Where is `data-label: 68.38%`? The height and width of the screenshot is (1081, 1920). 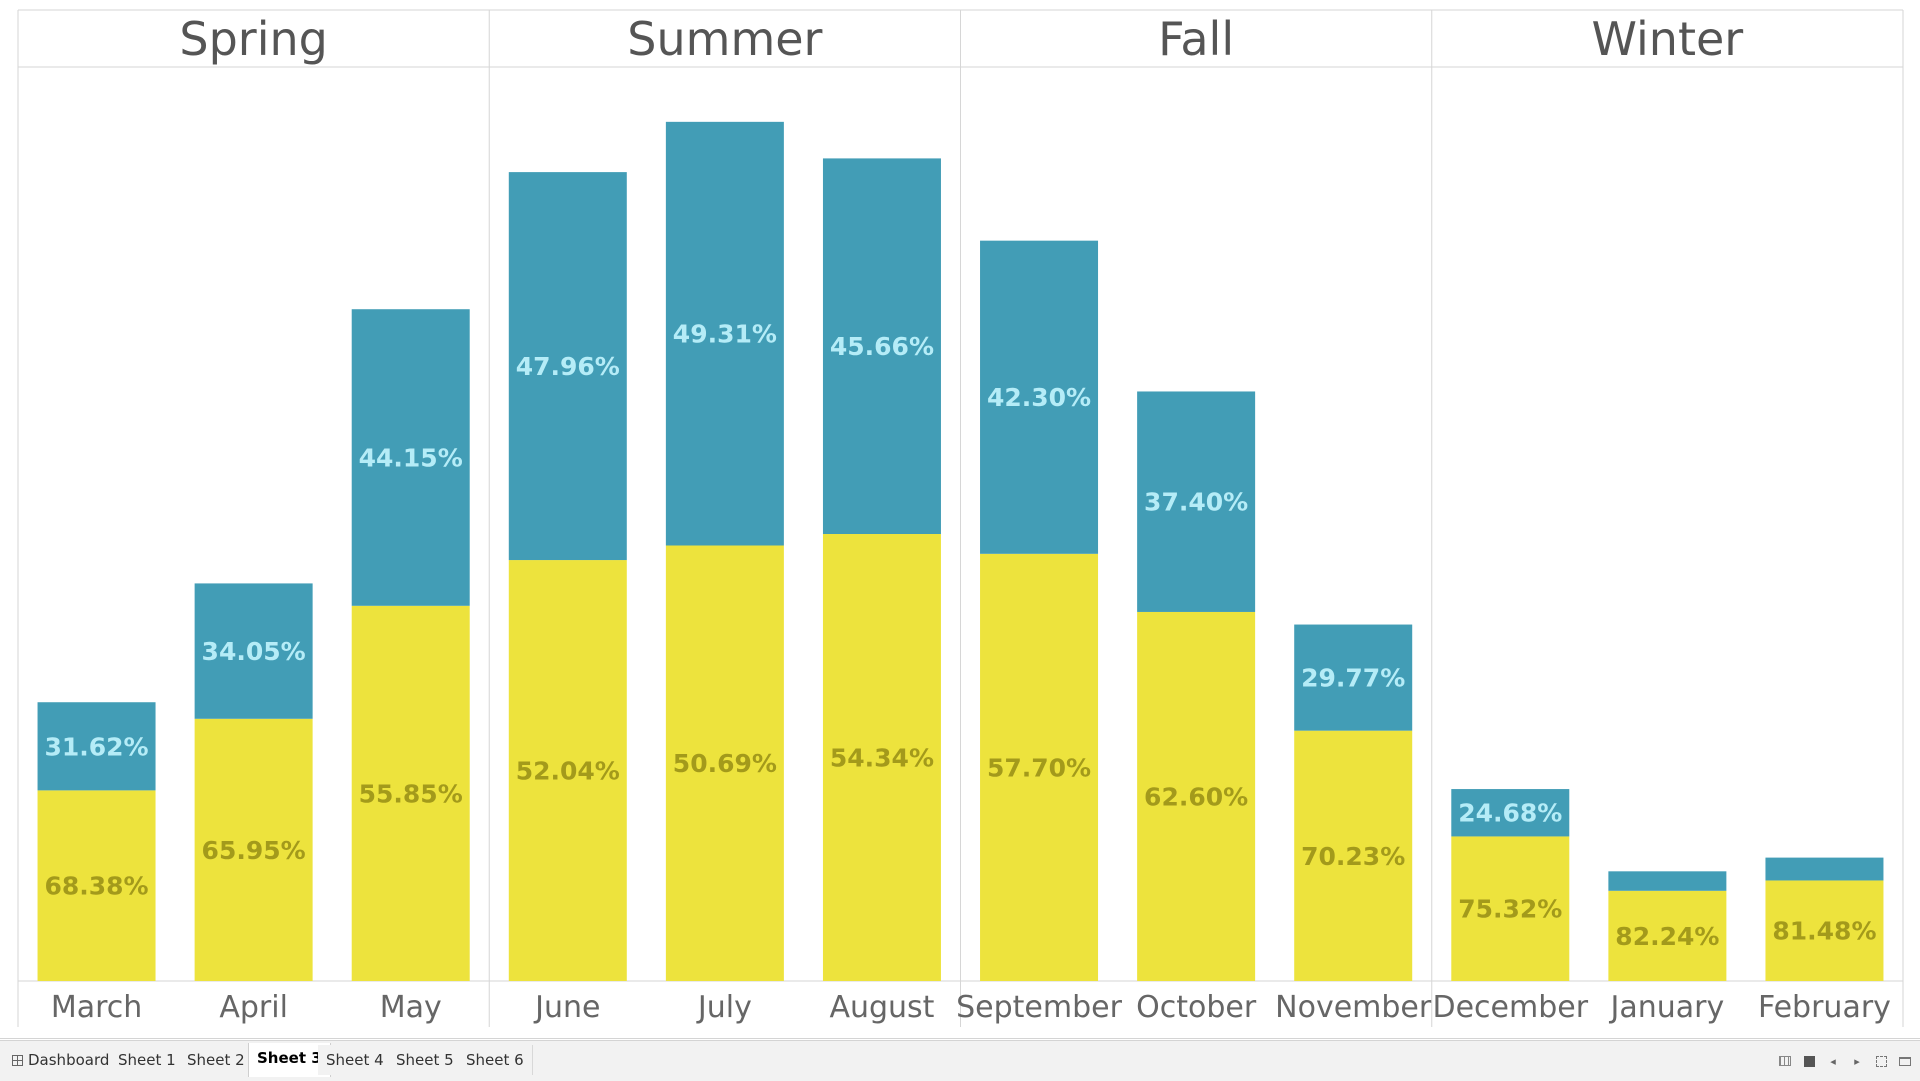 data-label: 68.38% is located at coordinates (96, 886).